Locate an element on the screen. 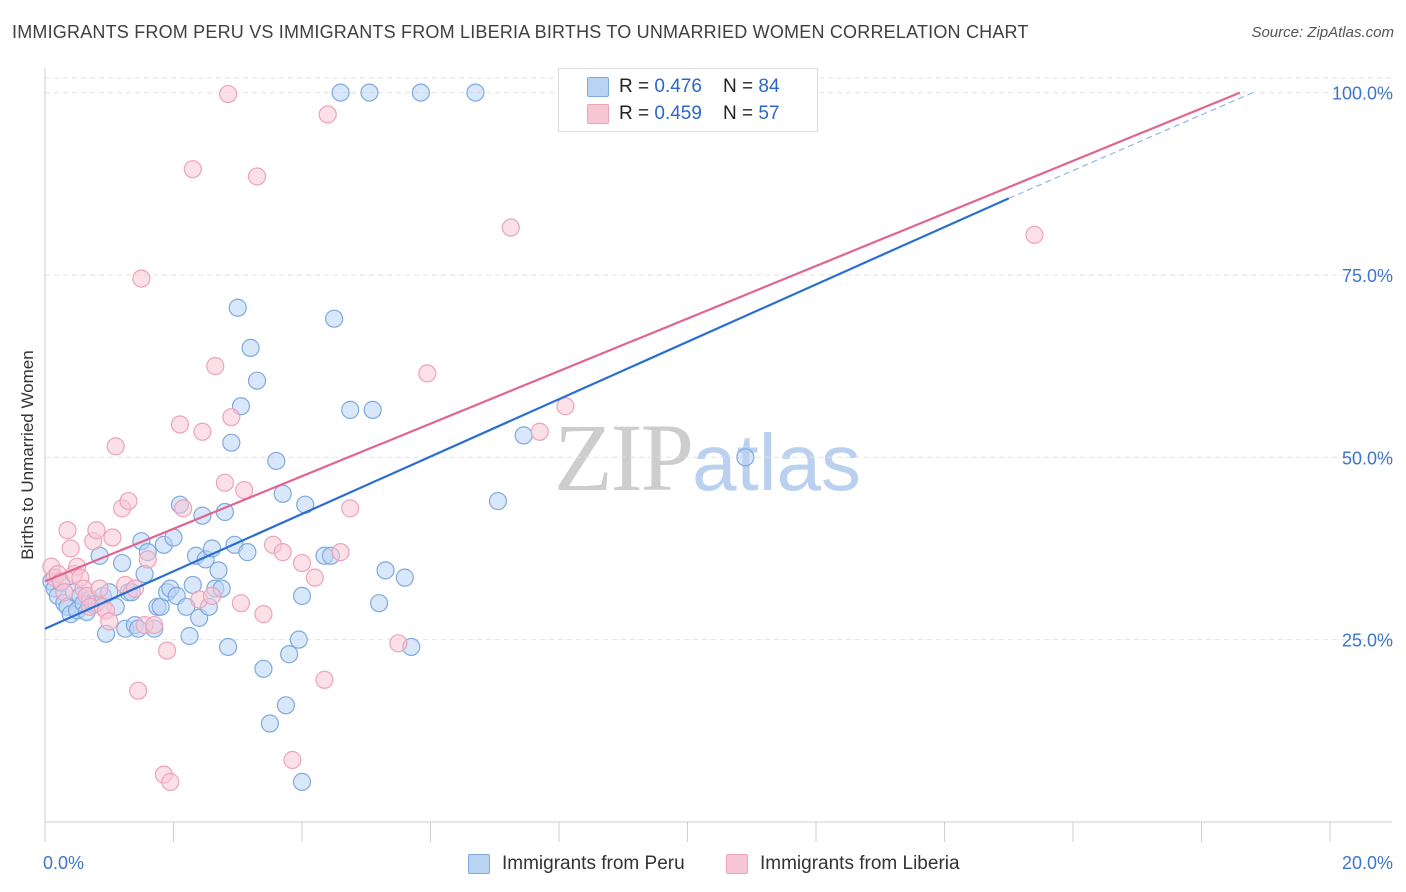 This screenshot has width=1406, height=892. y-tick-label: 50.0% is located at coordinates (1367, 458).